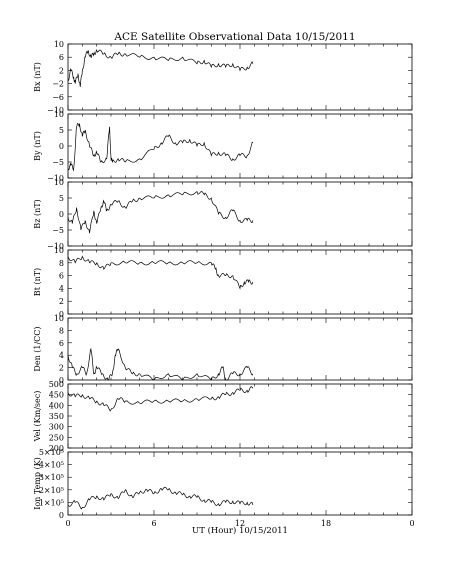 This screenshot has height=566, width=453. Describe the element at coordinates (58, 97) in the screenshot. I see `y-tick-label: −6` at that location.